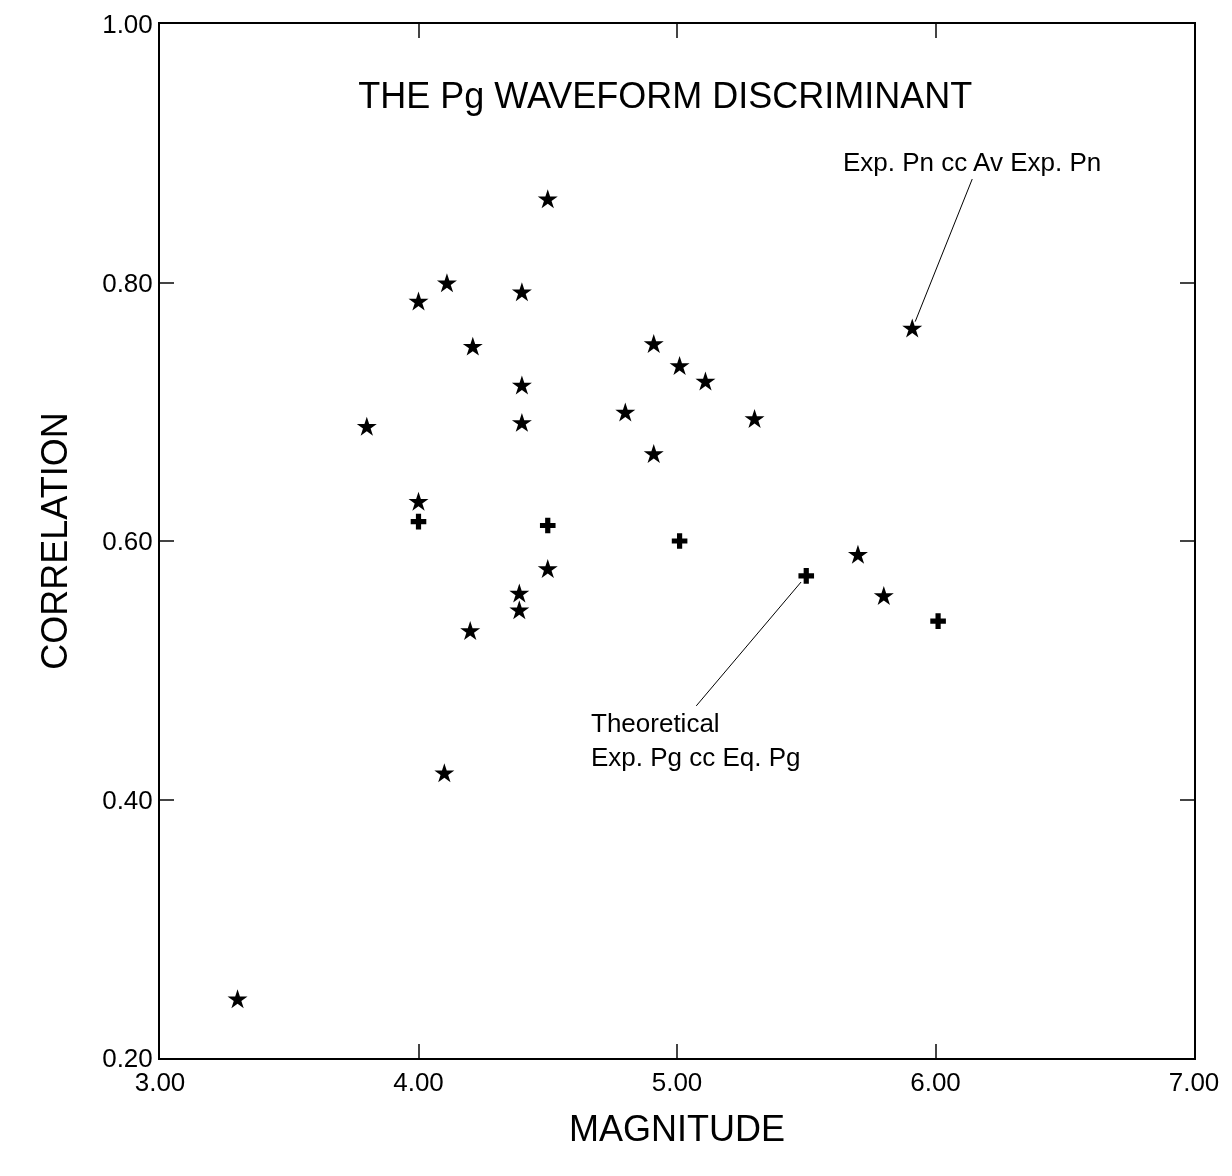 This screenshot has height=1176, width=1232. Describe the element at coordinates (677, 1082) in the screenshot. I see `x-tick-label: 5.00` at that location.